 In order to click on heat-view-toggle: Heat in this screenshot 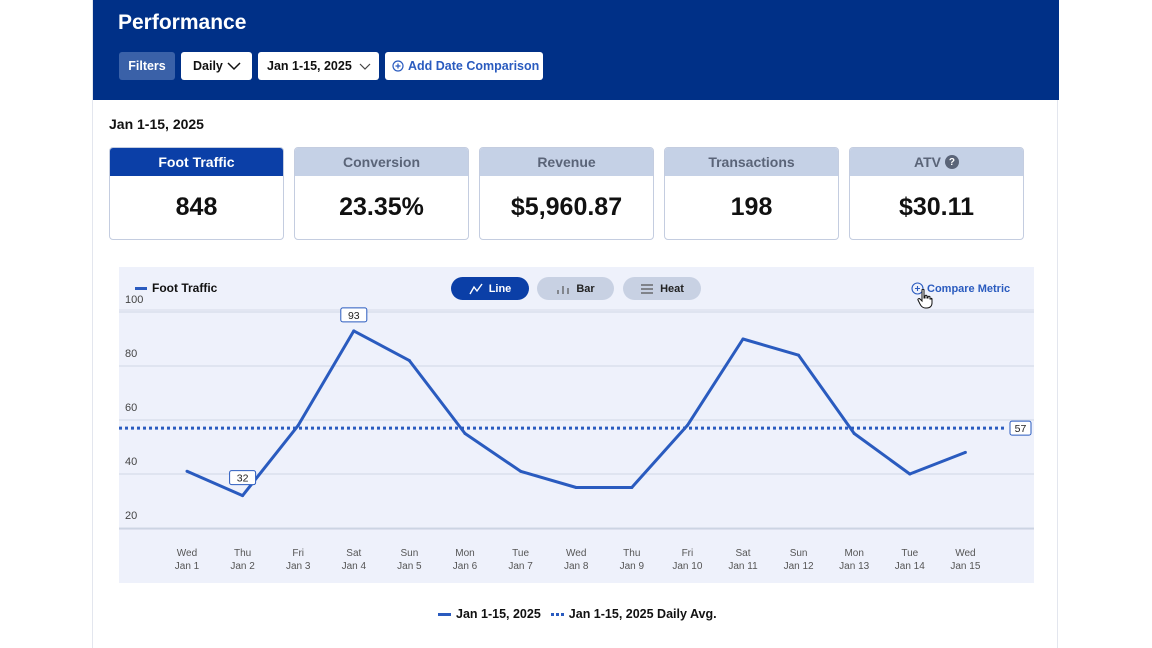, I will do `click(662, 288)`.